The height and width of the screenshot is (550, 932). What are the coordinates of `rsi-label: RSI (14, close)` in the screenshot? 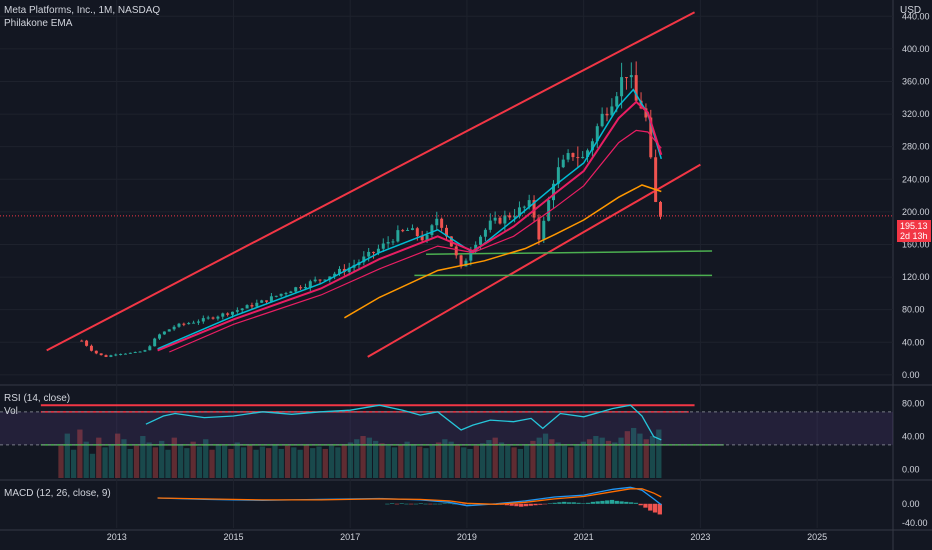 It's located at (37, 398).